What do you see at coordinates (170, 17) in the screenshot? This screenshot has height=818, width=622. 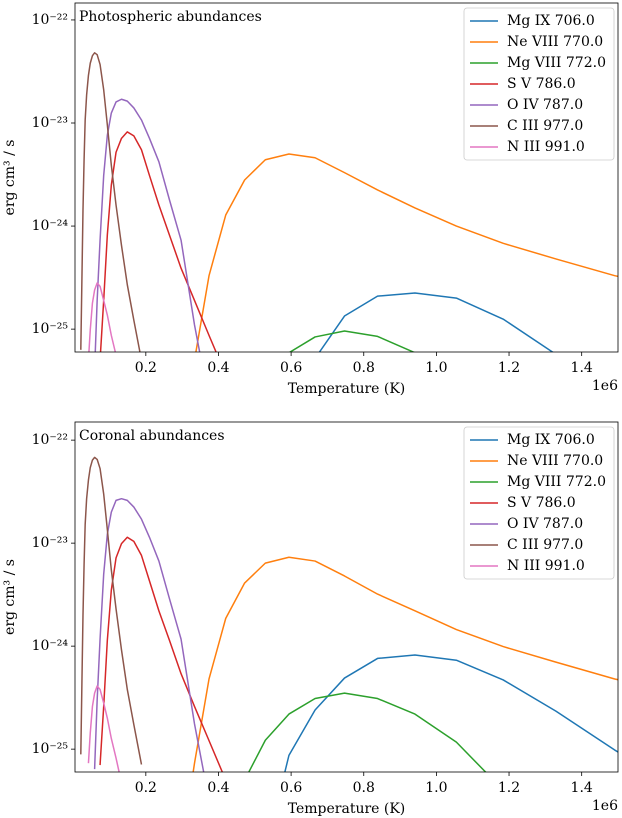 I see `annotation: Photospheric abundances` at bounding box center [170, 17].